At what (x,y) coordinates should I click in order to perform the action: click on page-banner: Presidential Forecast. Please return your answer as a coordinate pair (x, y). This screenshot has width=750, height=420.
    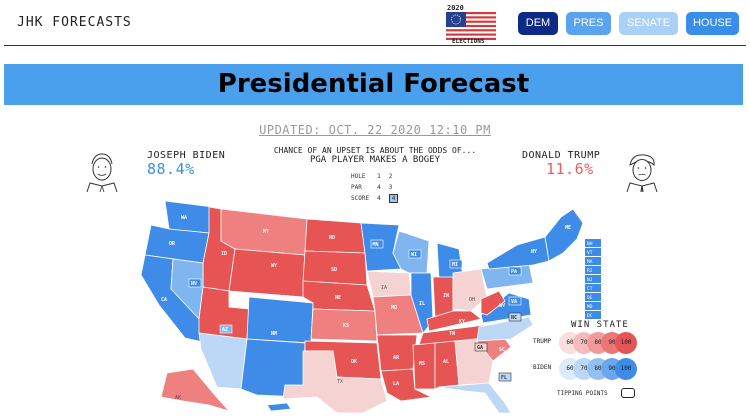
    Looking at the image, I should click on (373, 84).